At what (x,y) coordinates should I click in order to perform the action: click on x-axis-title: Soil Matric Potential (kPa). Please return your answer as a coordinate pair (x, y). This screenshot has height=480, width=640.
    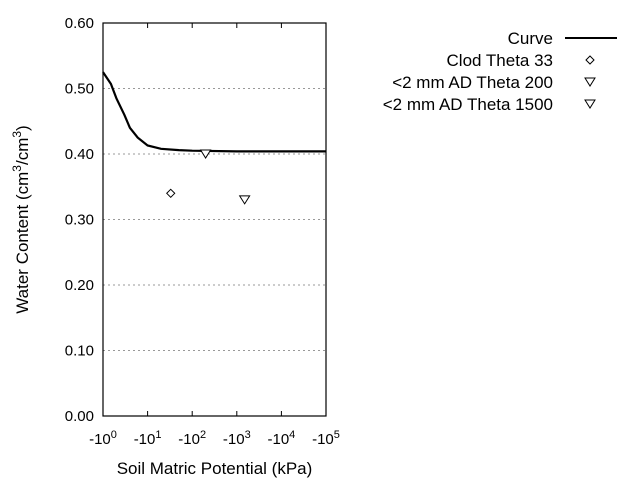
    Looking at the image, I should click on (215, 468).